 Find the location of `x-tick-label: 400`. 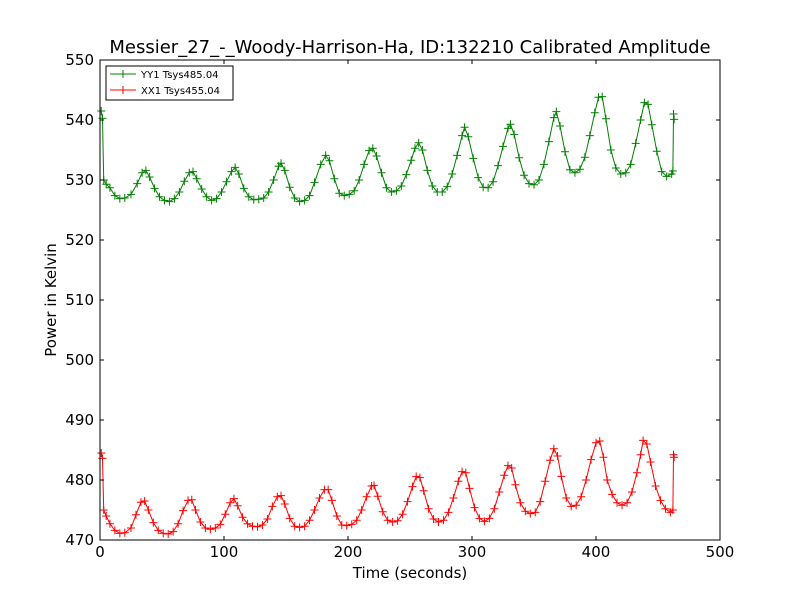

x-tick-label: 400 is located at coordinates (596, 552).